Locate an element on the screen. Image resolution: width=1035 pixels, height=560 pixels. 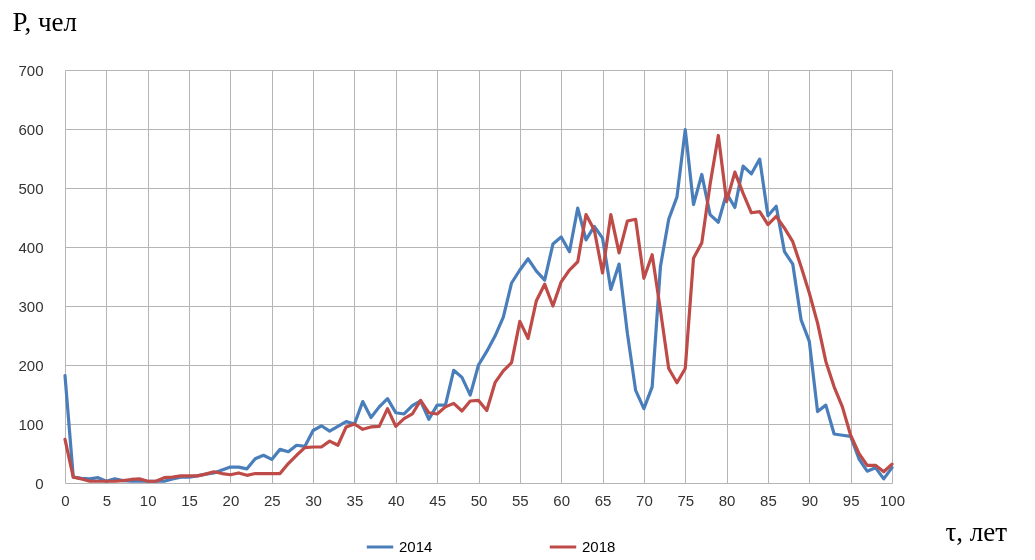
x-tick-label: 0 is located at coordinates (65, 500).